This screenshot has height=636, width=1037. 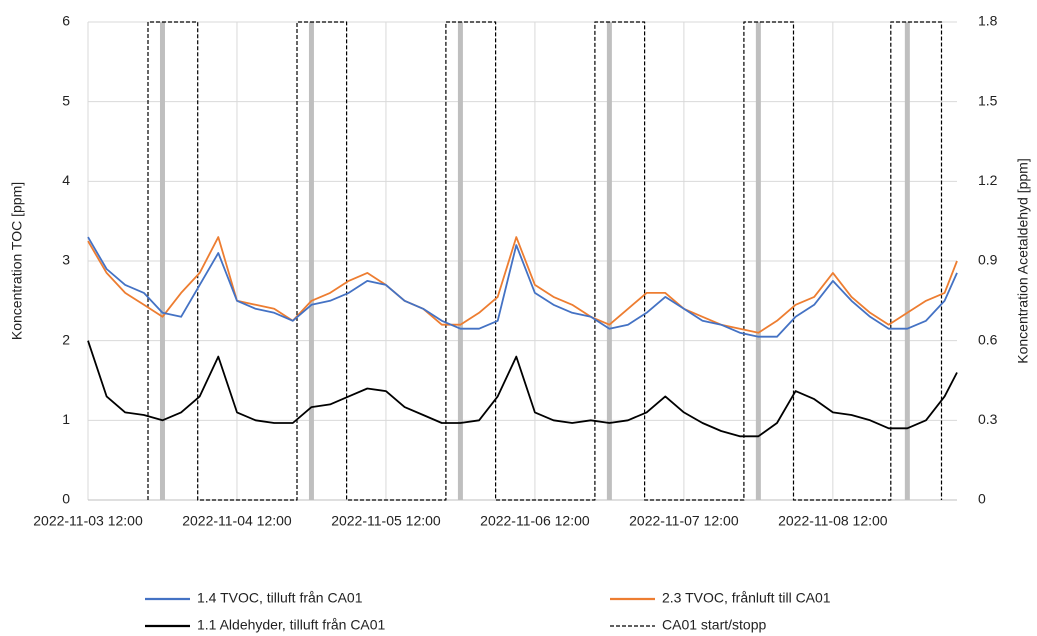 What do you see at coordinates (982, 499) in the screenshot?
I see `y2-tick-label: 0` at bounding box center [982, 499].